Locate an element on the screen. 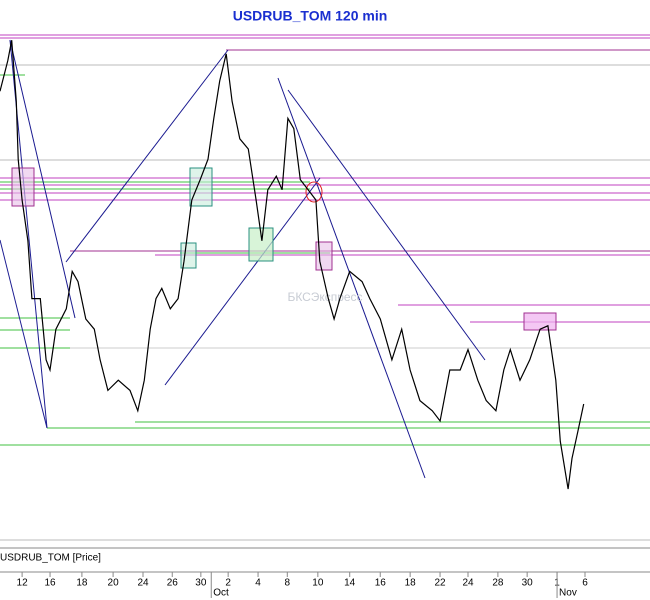  x-tick-label: 10 is located at coordinates (318, 583).